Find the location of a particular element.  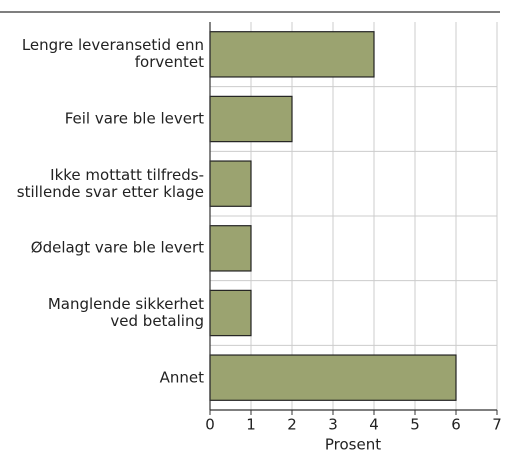

x-tick-label: 5 is located at coordinates (415, 425).